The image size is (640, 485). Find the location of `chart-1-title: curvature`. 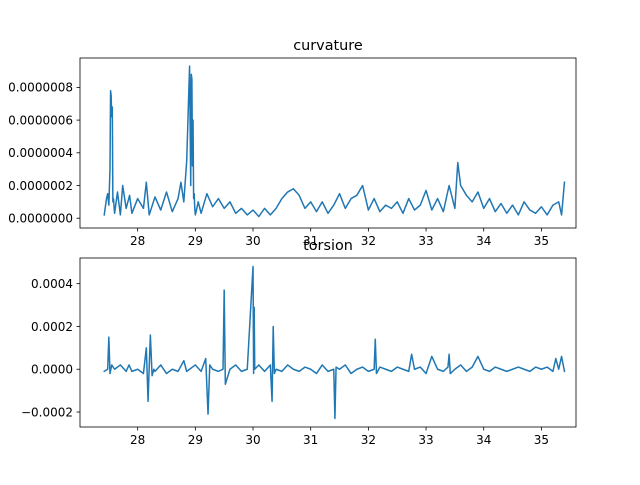

chart-1-title: curvature is located at coordinates (328, 46).